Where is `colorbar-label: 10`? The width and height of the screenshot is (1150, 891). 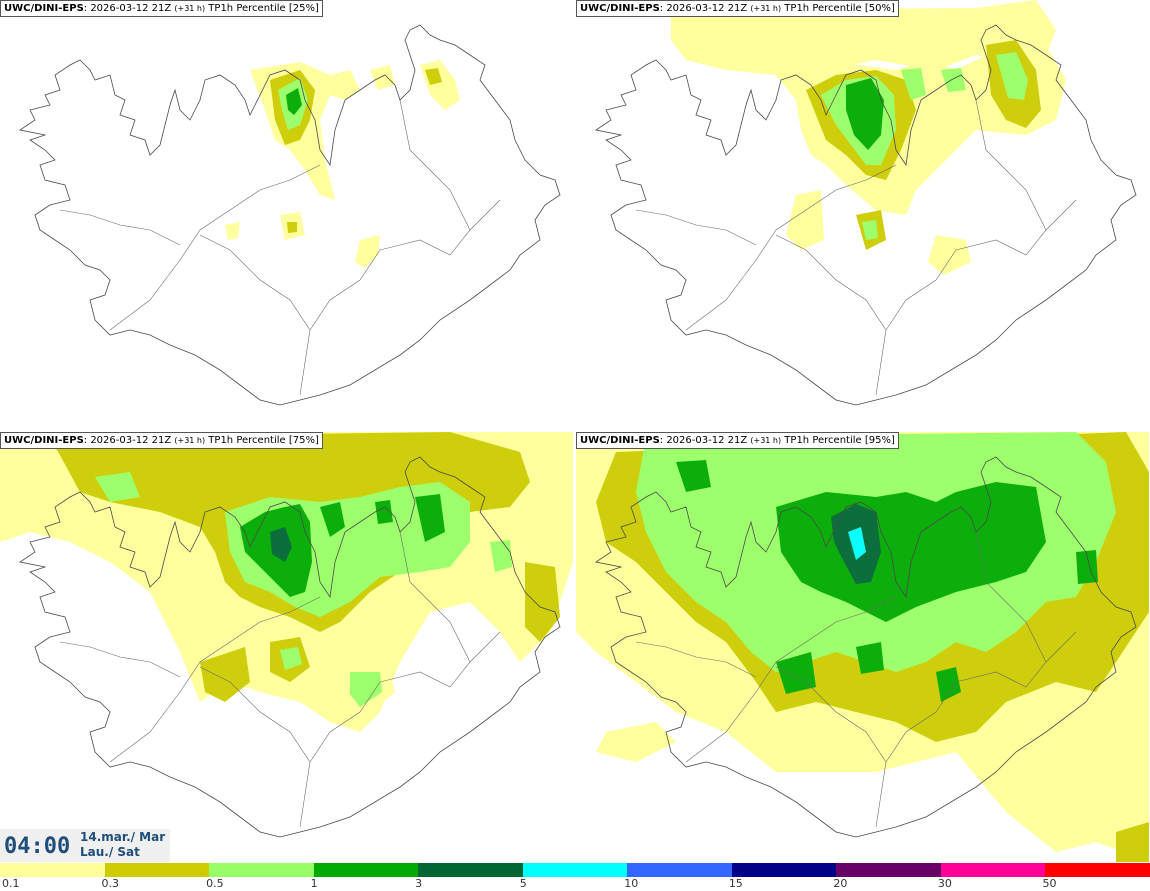
colorbar-label: 10 is located at coordinates (631, 883).